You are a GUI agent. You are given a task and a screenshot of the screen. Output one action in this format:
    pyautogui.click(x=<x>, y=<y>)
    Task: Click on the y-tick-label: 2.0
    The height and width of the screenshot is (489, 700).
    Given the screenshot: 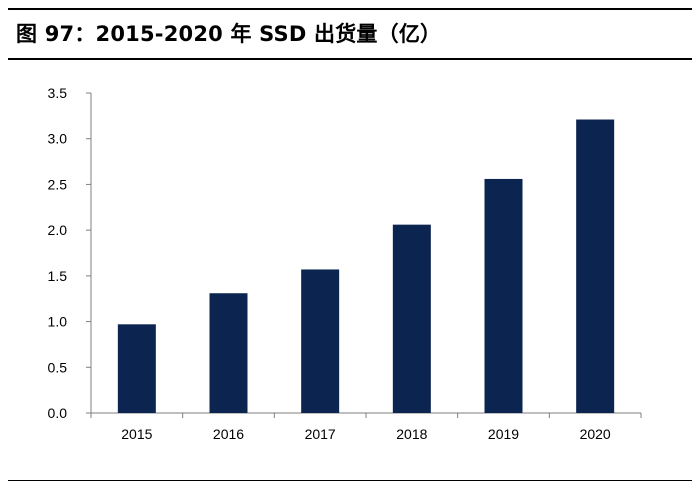 What is the action you would take?
    pyautogui.click(x=58, y=230)
    